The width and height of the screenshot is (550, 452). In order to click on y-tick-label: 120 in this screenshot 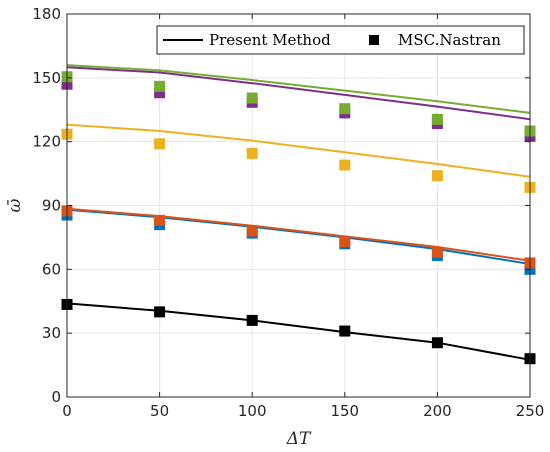, I will do `click(46, 142)`.